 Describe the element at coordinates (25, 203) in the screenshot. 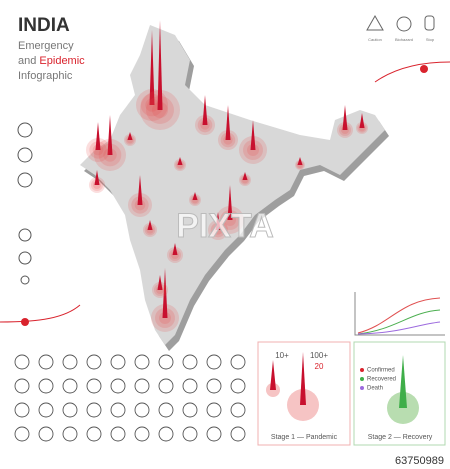

I see `side-icons` at that location.